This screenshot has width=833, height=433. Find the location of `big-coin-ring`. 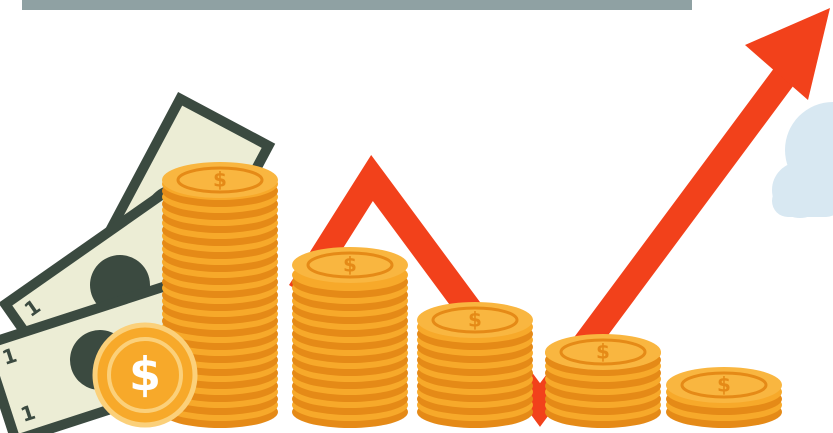

big-coin-ring is located at coordinates (145, 375).